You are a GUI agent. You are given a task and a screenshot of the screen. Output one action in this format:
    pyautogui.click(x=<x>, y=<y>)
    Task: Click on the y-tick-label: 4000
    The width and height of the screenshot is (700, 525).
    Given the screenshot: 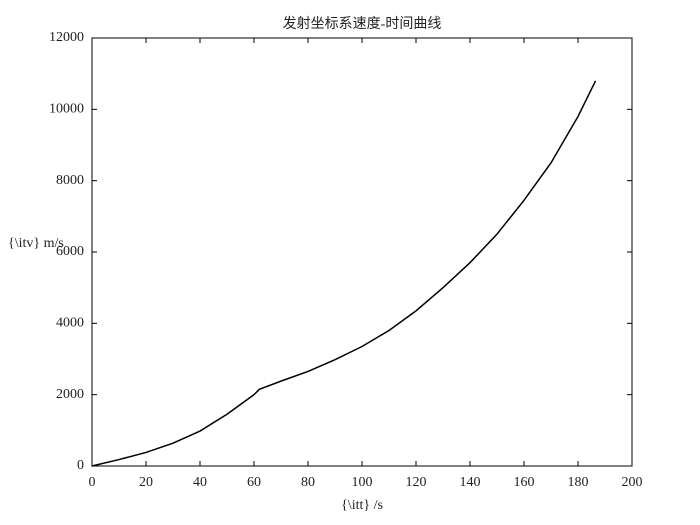 What is the action you would take?
    pyautogui.click(x=70, y=323)
    